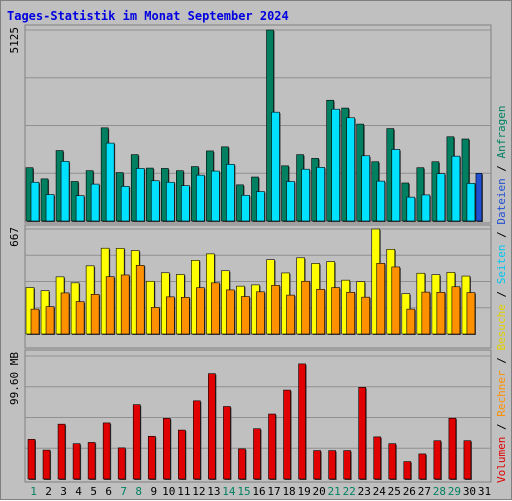  What do you see at coordinates (168, 491) in the screenshot?
I see `x-tick-label: 10` at bounding box center [168, 491].